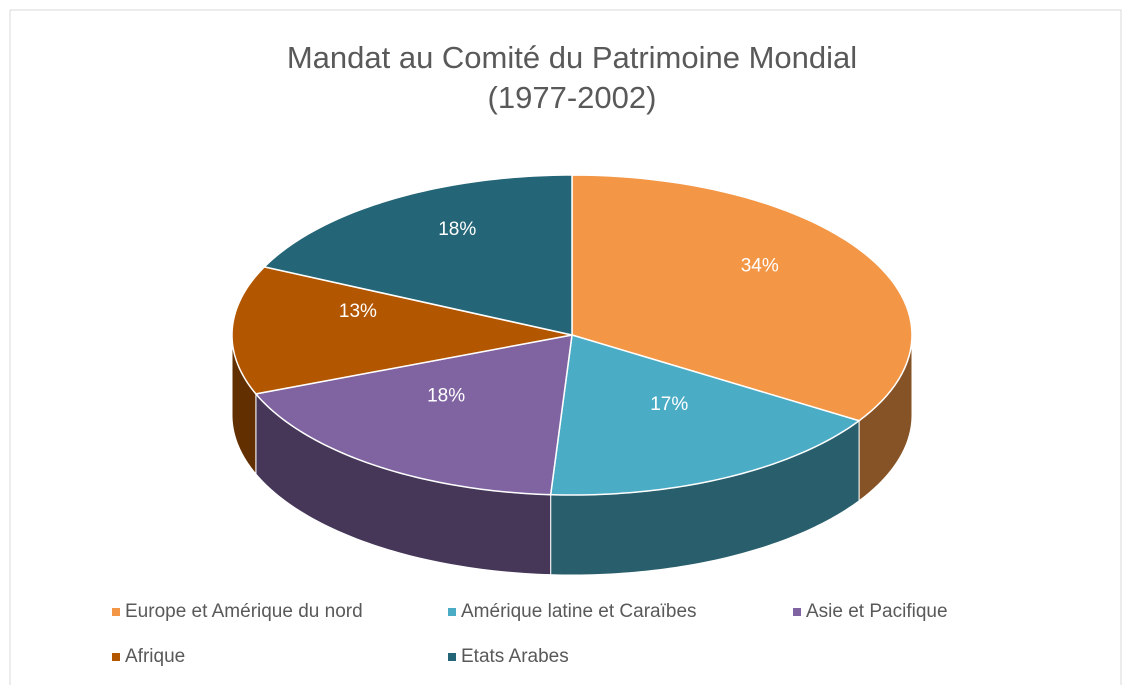 The width and height of the screenshot is (1132, 685). I want to click on chart-title: Mandat au Comité du Patrimoine Mondial, so click(572, 57).